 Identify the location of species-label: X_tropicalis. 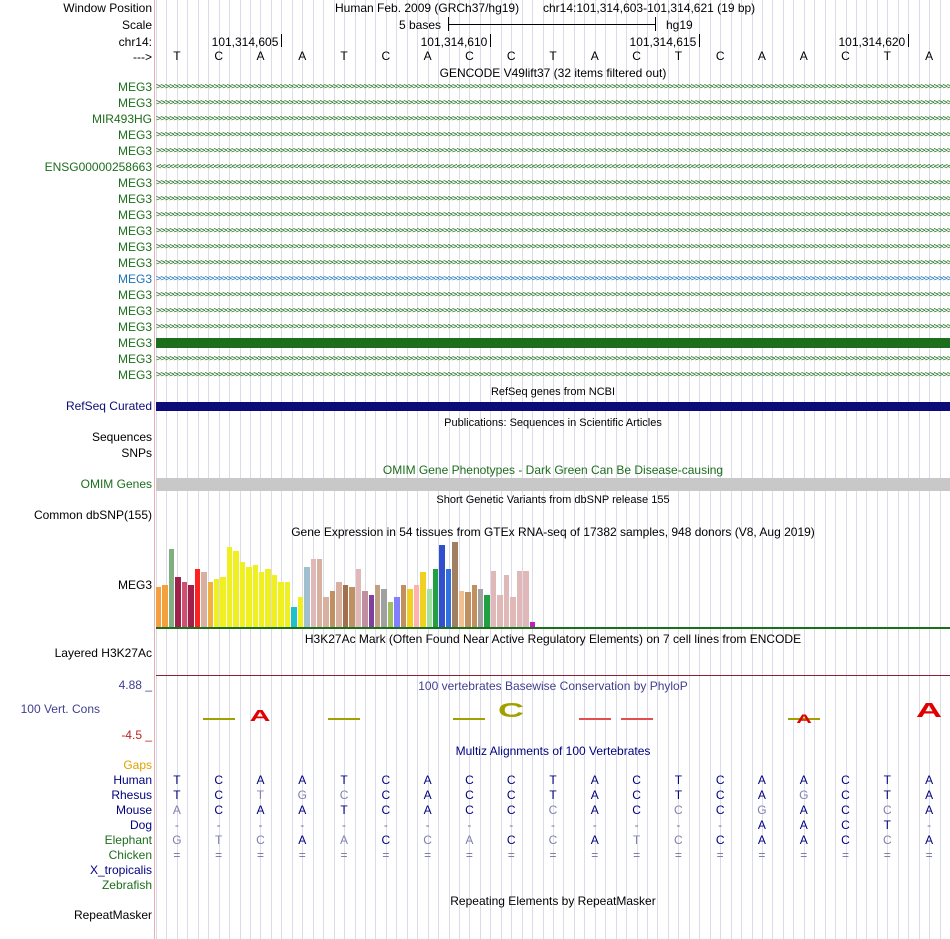
(120, 870).